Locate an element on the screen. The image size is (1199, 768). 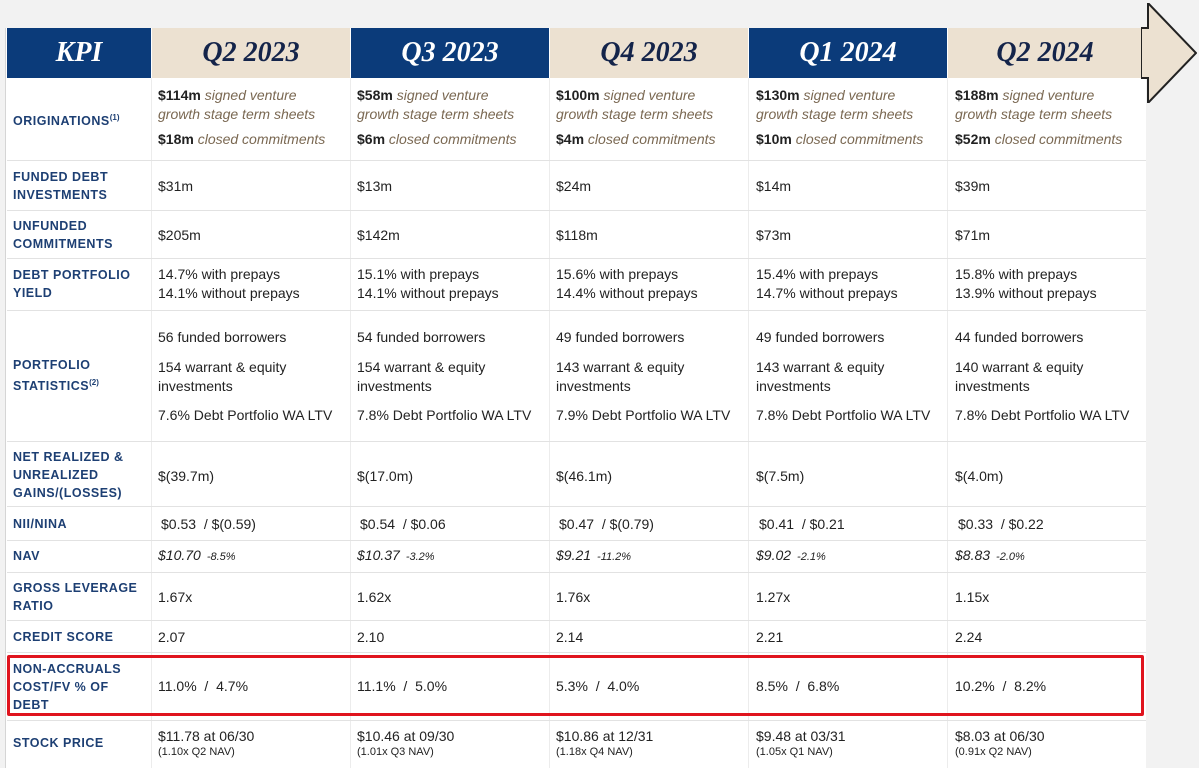
value: $10.86 at 12/31 is located at coordinates (605, 736).